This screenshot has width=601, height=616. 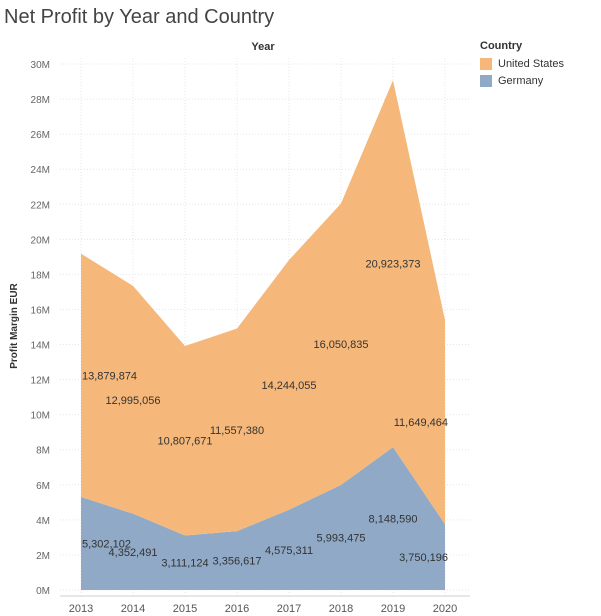 I want to click on y-tick-label: 16M, so click(x=40, y=310).